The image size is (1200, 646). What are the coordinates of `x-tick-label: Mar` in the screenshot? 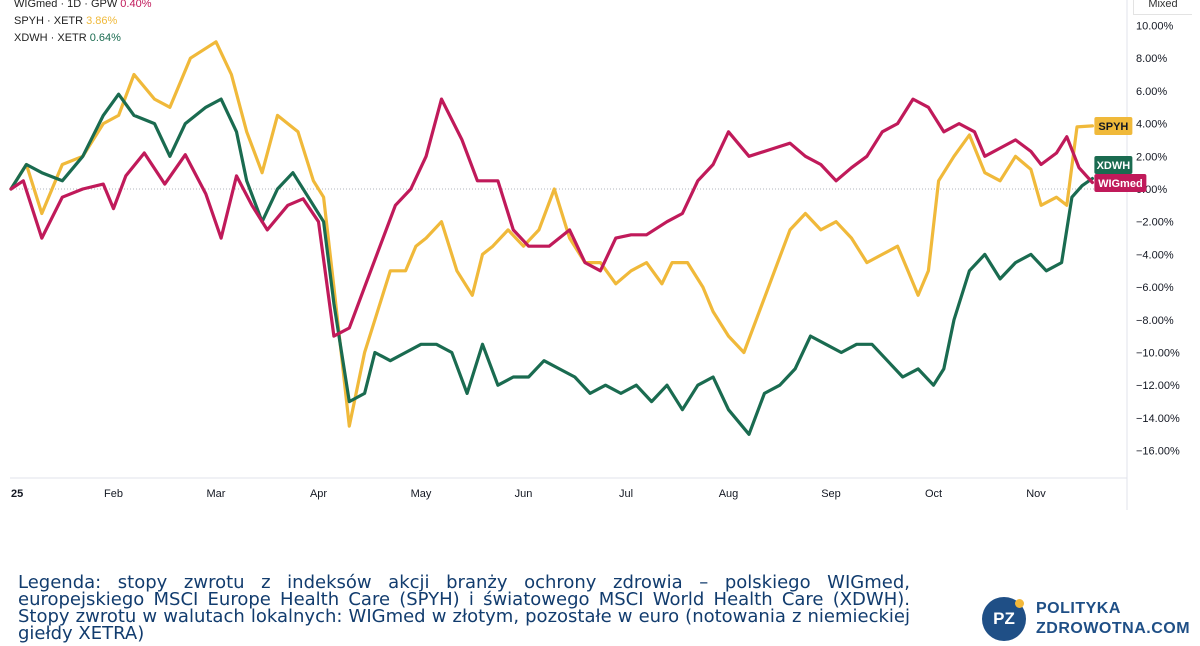 It's located at (216, 494).